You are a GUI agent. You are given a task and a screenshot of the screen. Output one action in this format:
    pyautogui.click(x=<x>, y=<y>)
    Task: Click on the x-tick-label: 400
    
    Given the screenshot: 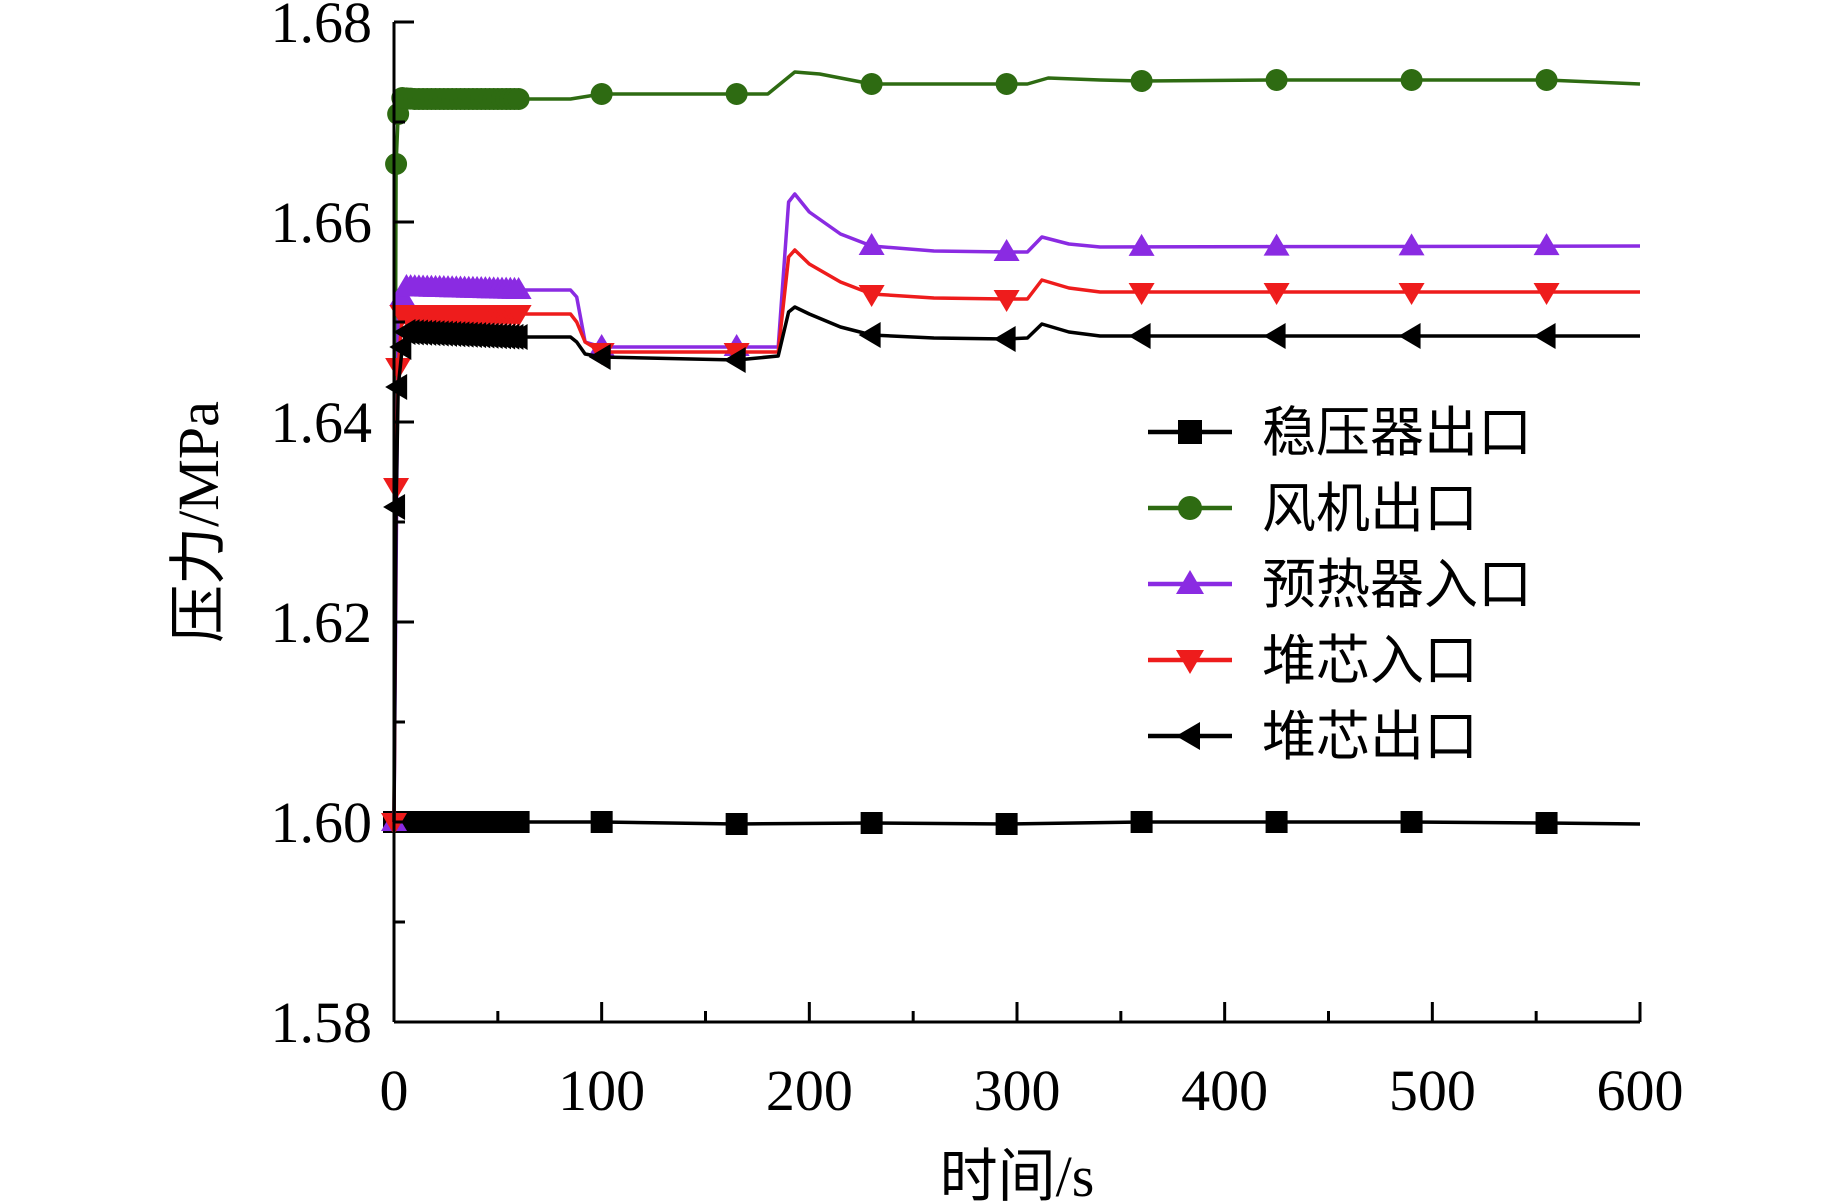 What is the action you would take?
    pyautogui.click(x=1224, y=1090)
    